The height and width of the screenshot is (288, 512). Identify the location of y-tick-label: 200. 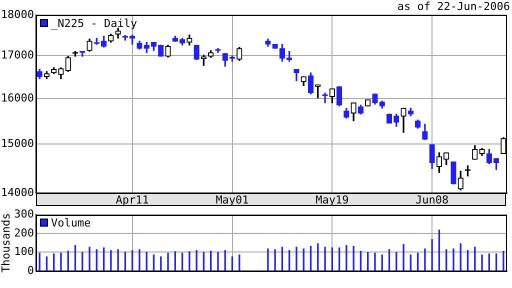
(24, 233).